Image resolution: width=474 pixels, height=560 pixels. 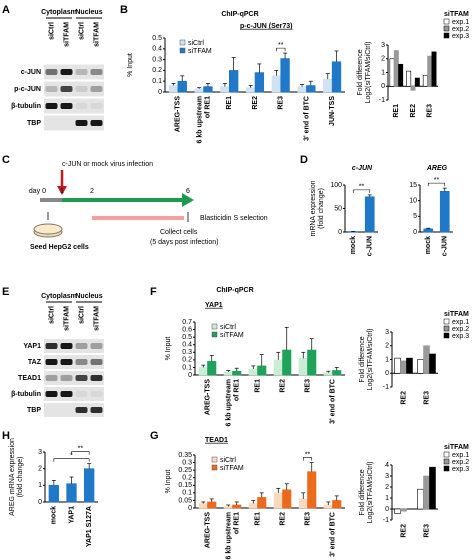 I want to click on diagram-text: Blasticidin S selection, so click(x=234, y=218).